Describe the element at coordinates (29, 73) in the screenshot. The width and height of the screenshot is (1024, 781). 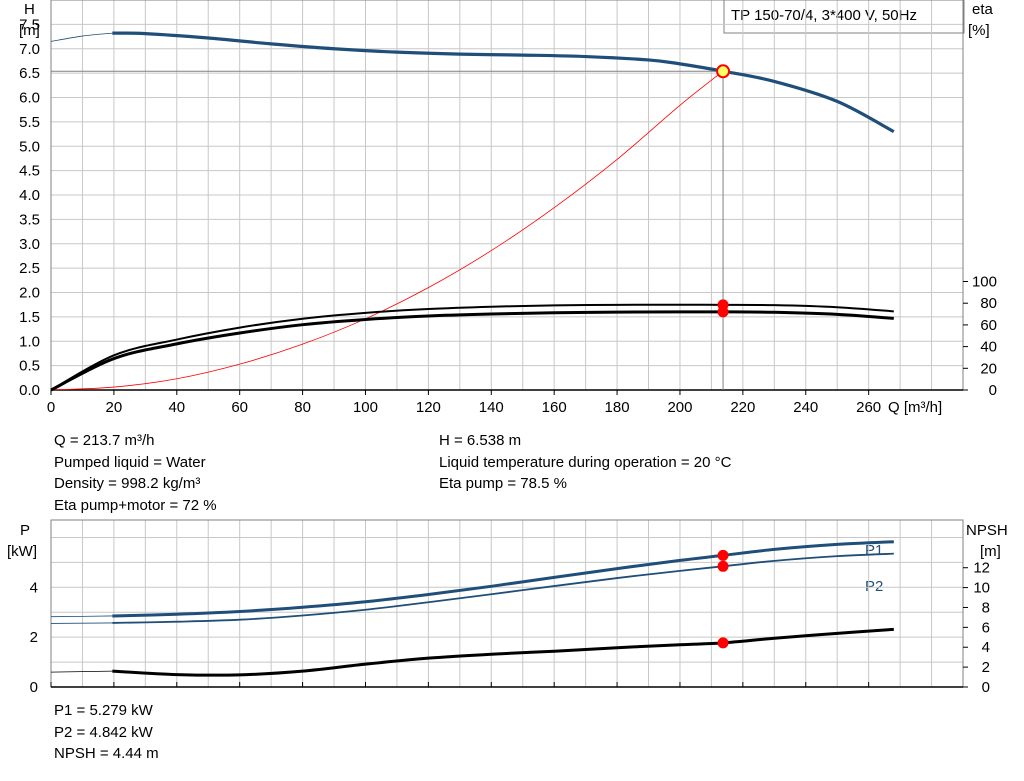
I see `head-tick-label: 6.5` at that location.